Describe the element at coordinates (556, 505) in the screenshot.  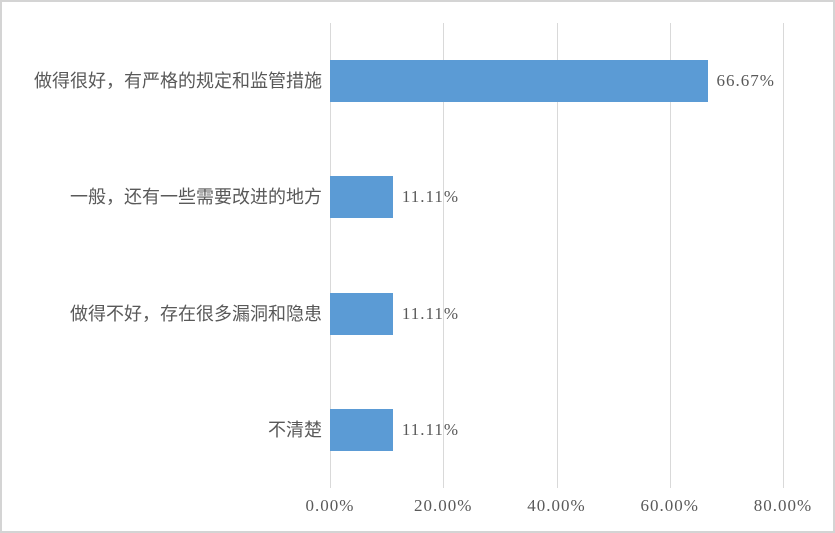
I see `x-axis-tick-label: 40.00%` at that location.